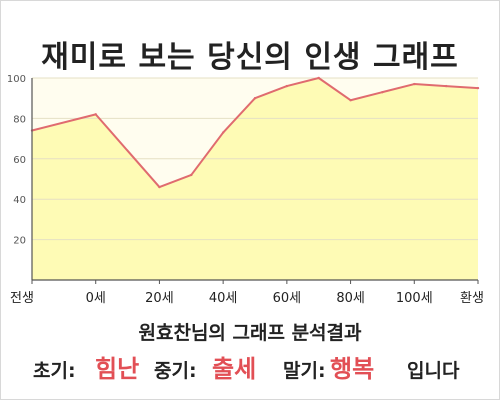 The height and width of the screenshot is (400, 500). What do you see at coordinates (54, 371) in the screenshot?
I see `early-label: 초기:` at bounding box center [54, 371].